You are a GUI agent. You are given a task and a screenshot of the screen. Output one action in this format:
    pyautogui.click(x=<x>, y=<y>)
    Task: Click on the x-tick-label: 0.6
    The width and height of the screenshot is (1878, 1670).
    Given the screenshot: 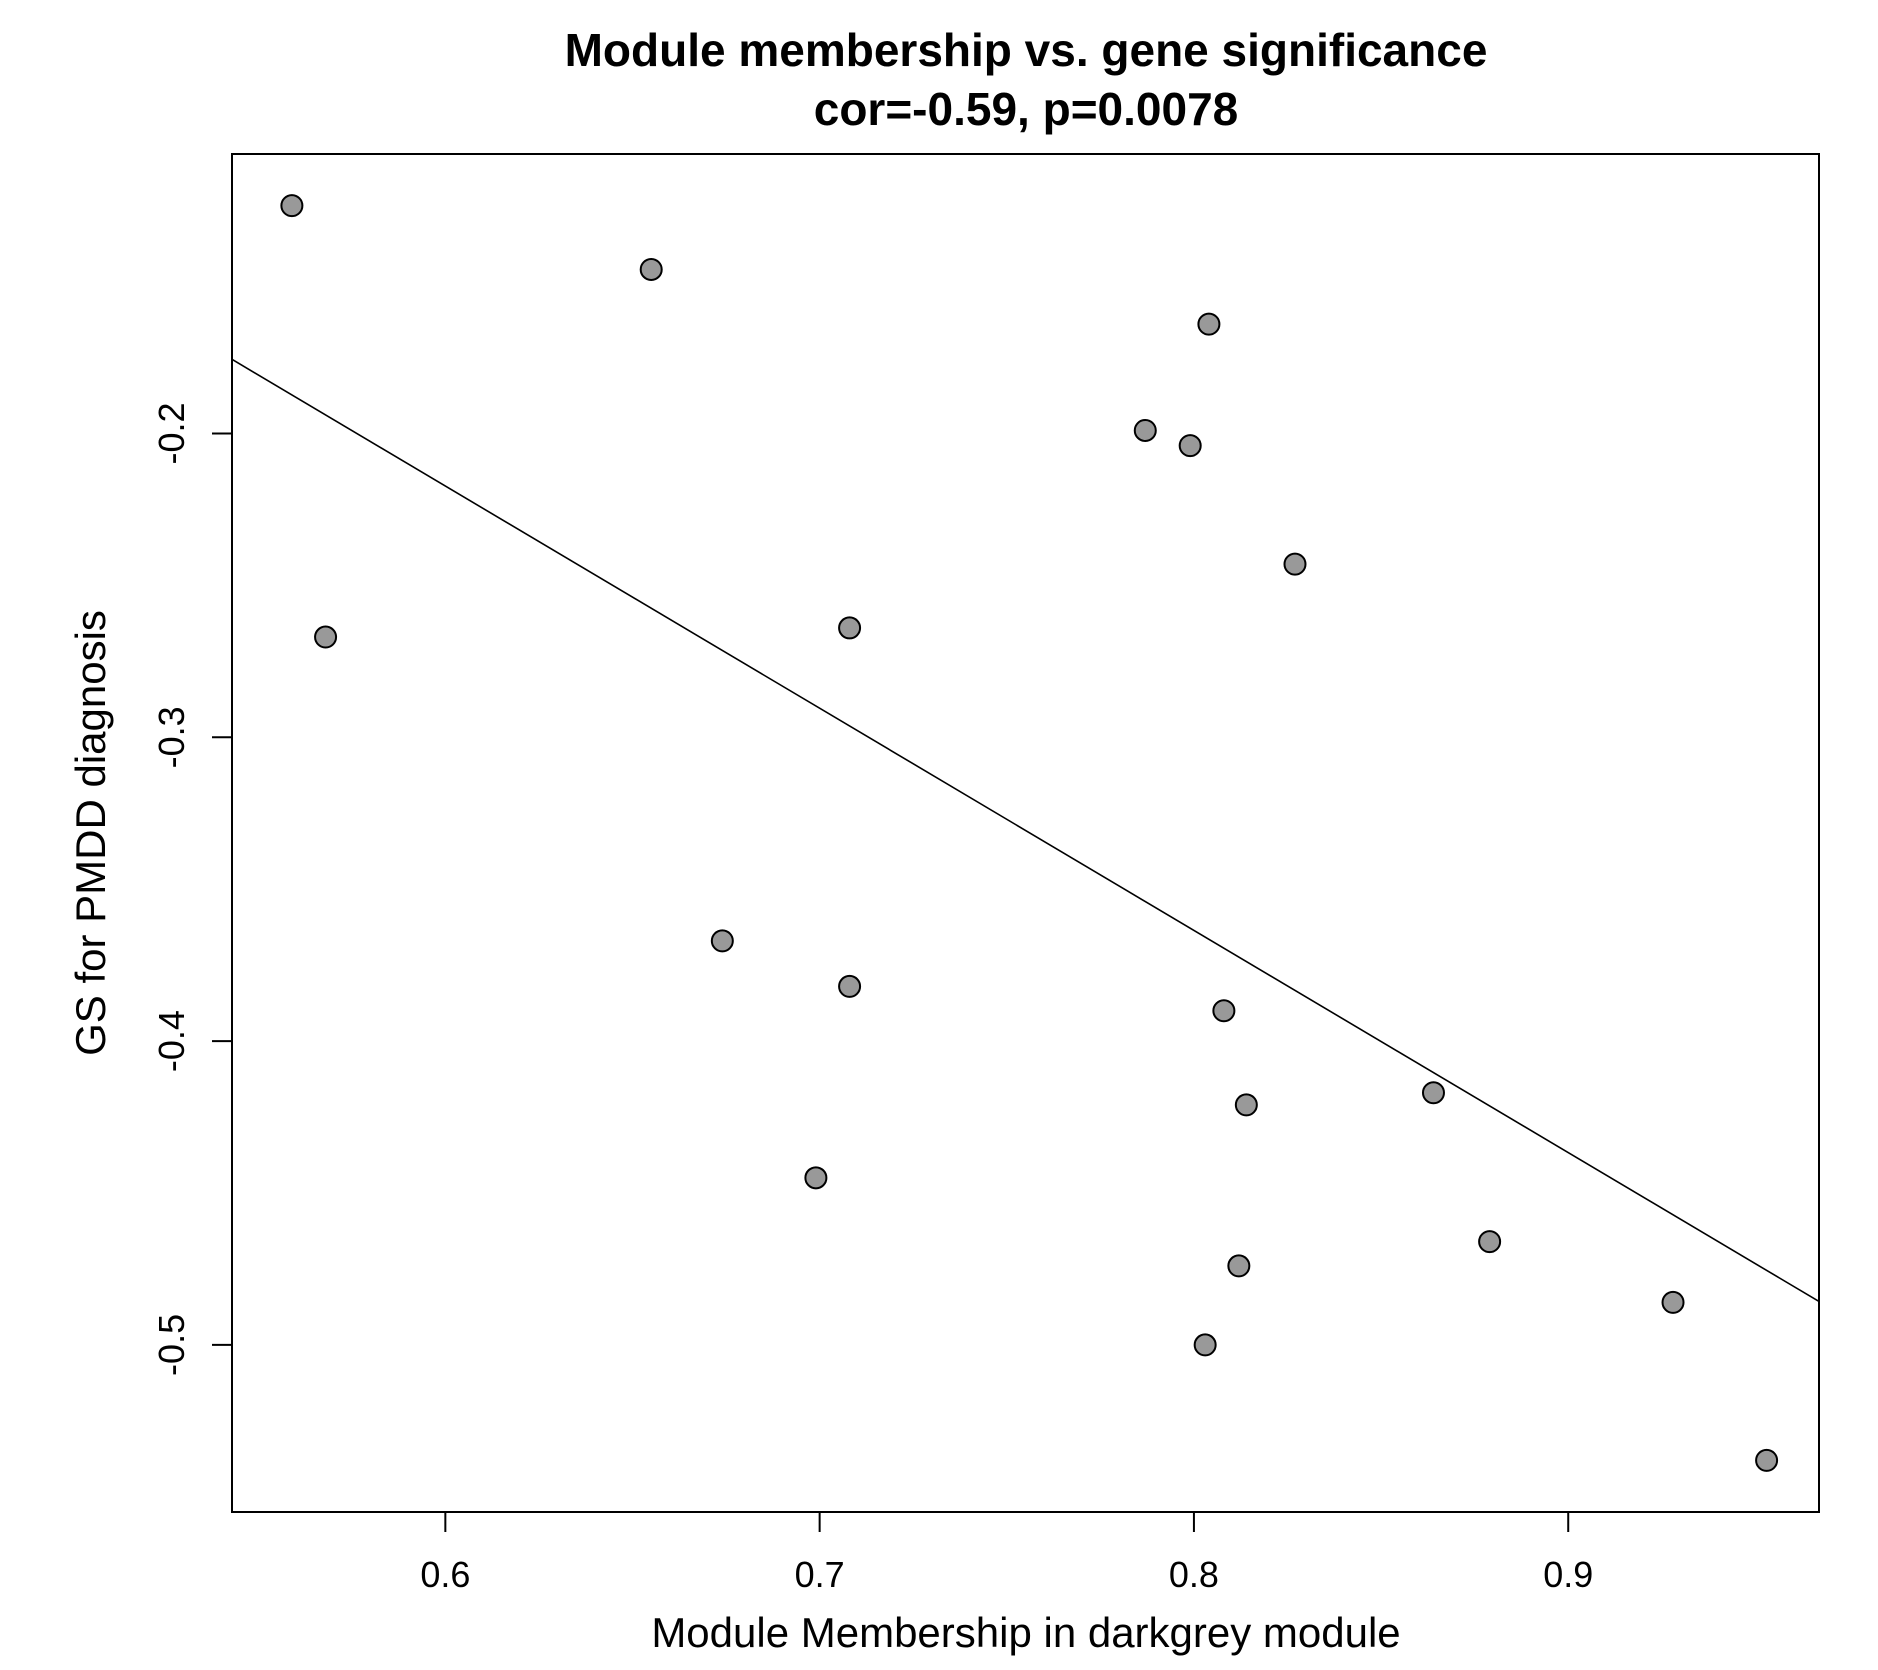 What is the action you would take?
    pyautogui.click(x=445, y=1574)
    